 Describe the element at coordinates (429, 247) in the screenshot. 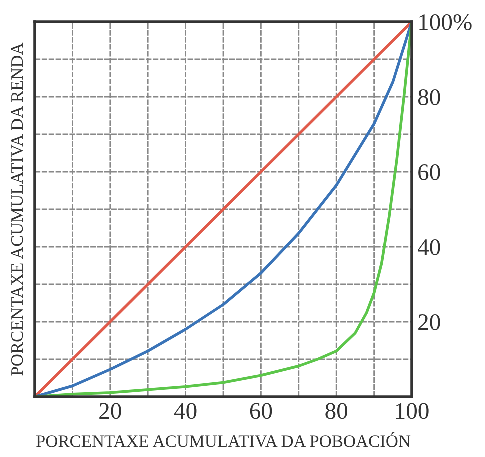

I see `y-tick-label: 40` at that location.